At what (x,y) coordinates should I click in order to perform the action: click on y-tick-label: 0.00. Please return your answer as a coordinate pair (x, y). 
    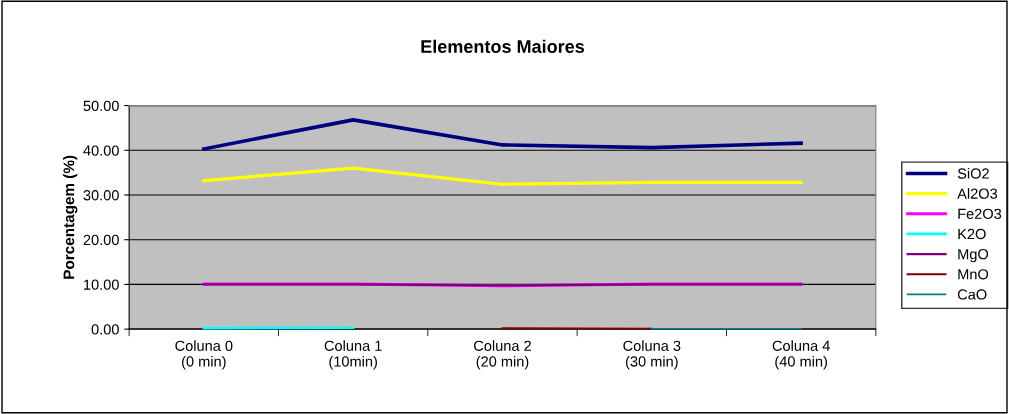
    Looking at the image, I should click on (105, 329).